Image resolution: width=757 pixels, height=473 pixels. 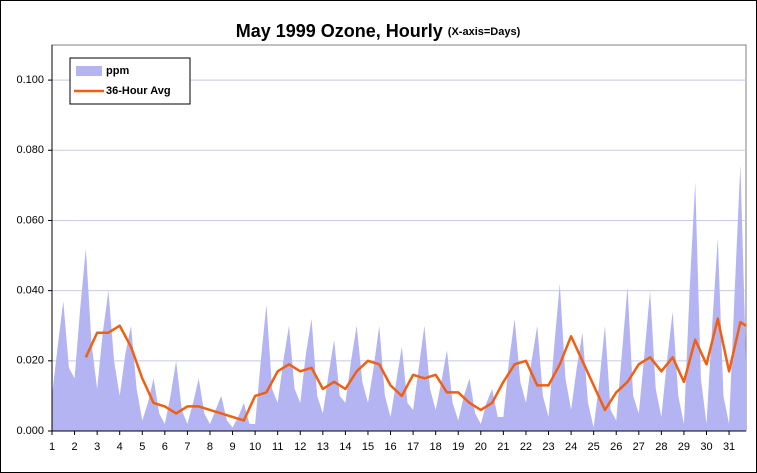 What do you see at coordinates (345, 447) in the screenshot?
I see `x-tick-label: 14` at bounding box center [345, 447].